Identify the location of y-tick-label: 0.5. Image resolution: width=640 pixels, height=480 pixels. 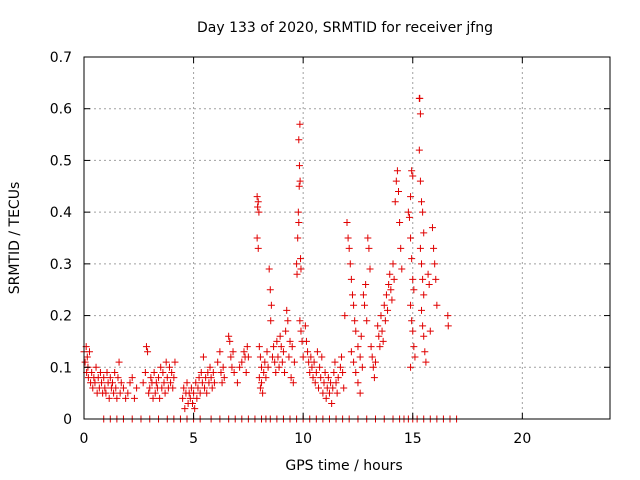
(61, 161).